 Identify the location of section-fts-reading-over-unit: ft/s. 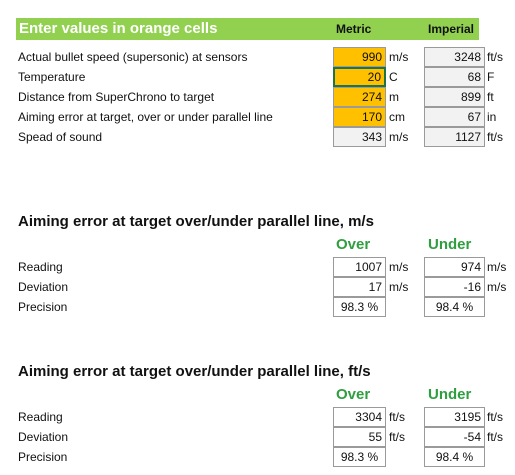
(397, 417).